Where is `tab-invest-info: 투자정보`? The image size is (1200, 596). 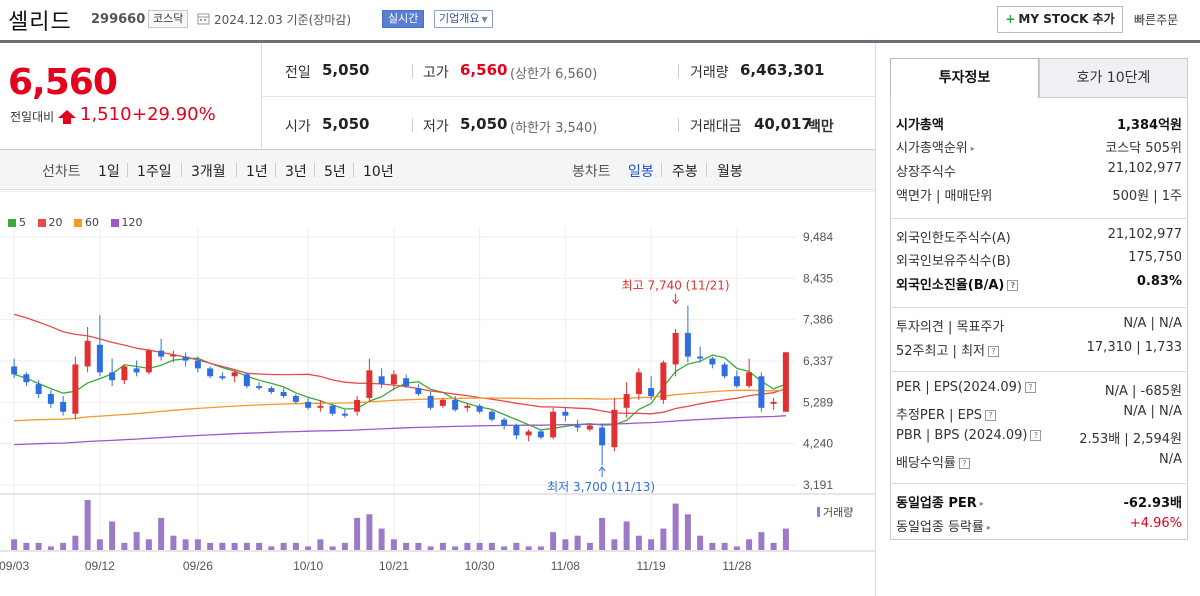 tab-invest-info: 투자정보 is located at coordinates (964, 78).